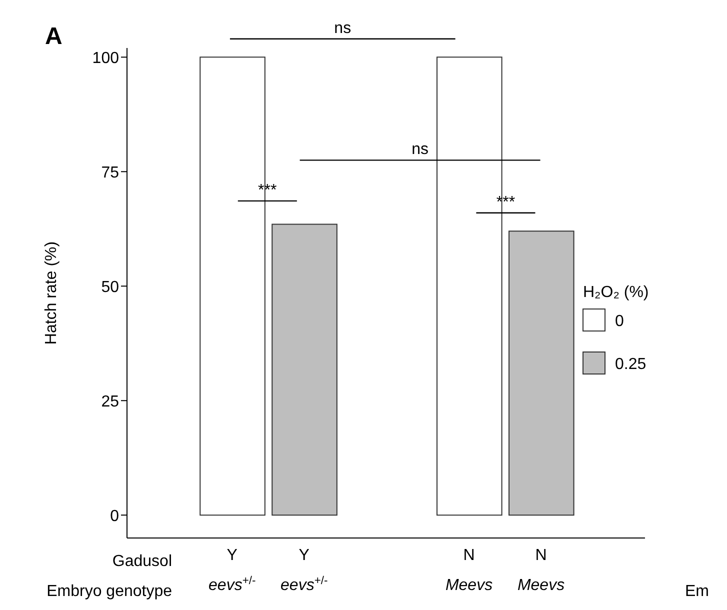  What do you see at coordinates (51, 293) in the screenshot?
I see `y-axis-title: Hatch rate (%)` at bounding box center [51, 293].